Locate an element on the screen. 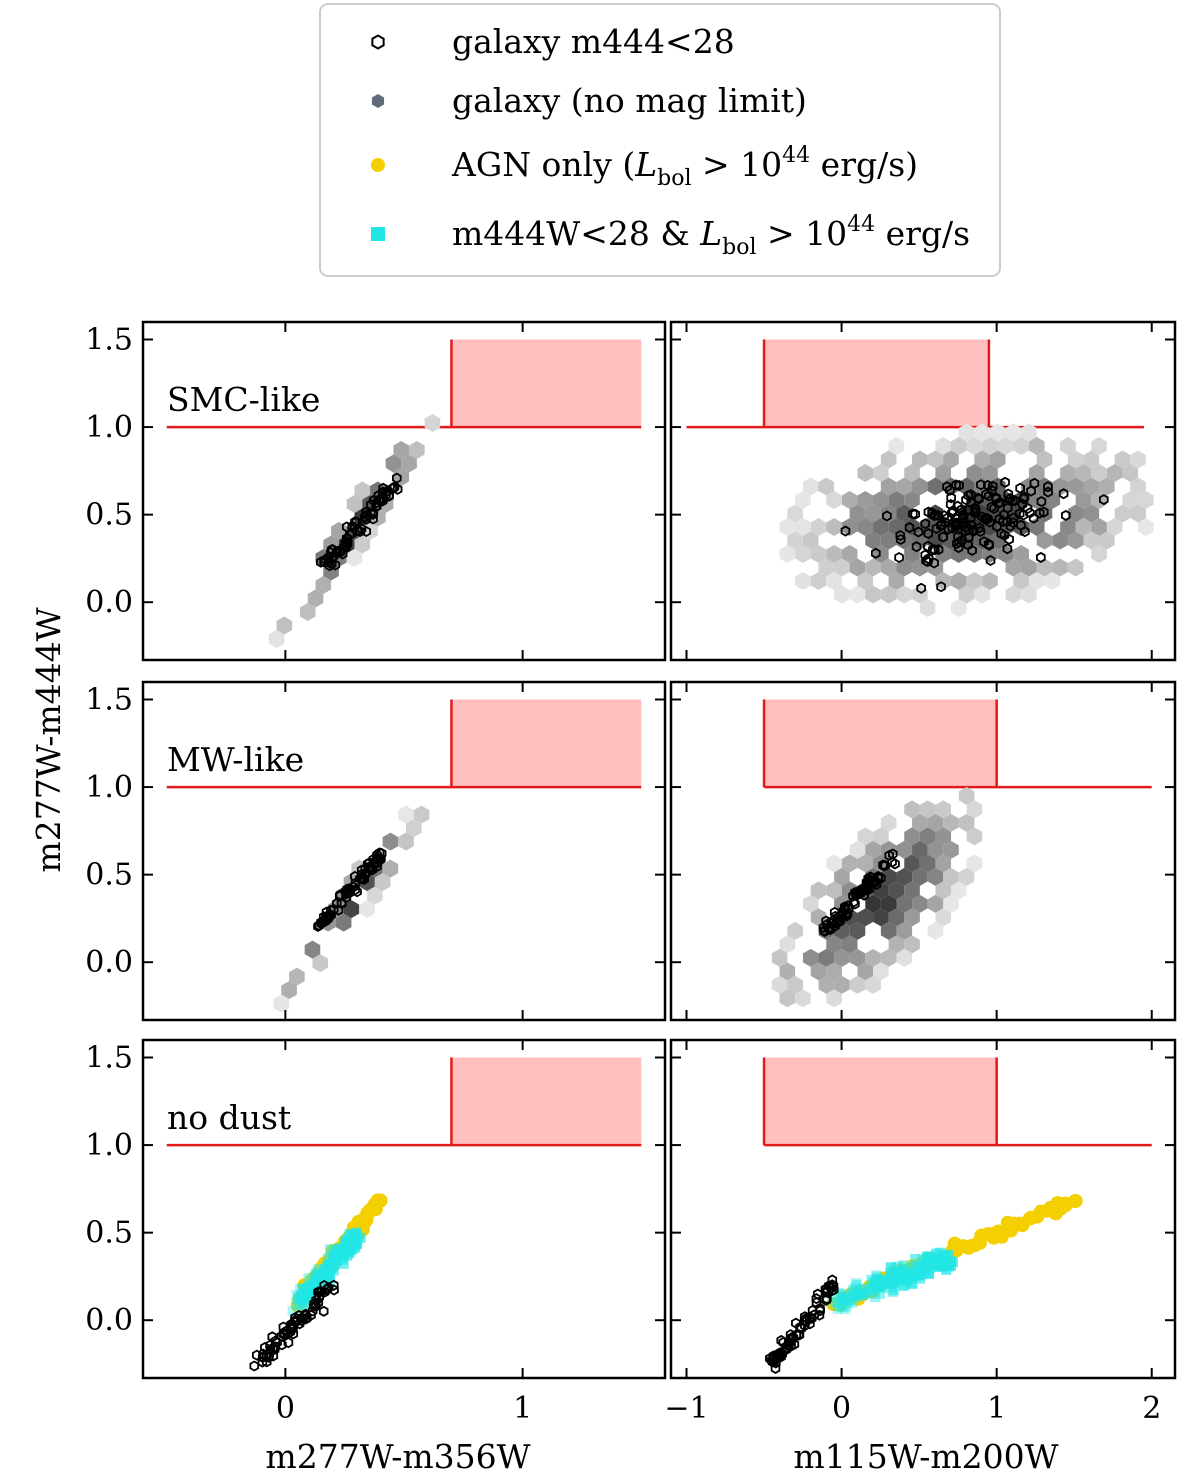 This screenshot has height=1482, width=1200. legend-box is located at coordinates (660, 140).